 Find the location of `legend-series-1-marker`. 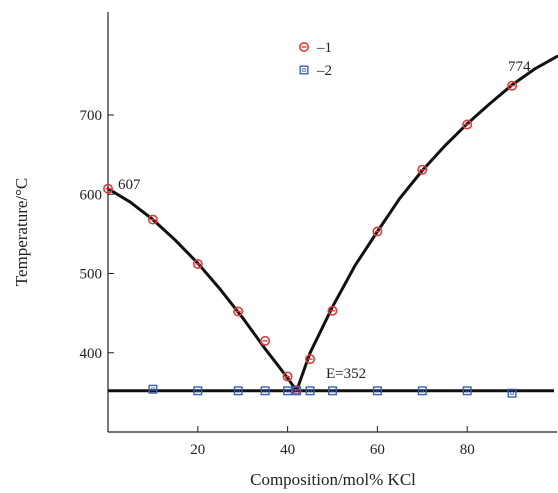

legend-series-1-marker is located at coordinates (303, 46).